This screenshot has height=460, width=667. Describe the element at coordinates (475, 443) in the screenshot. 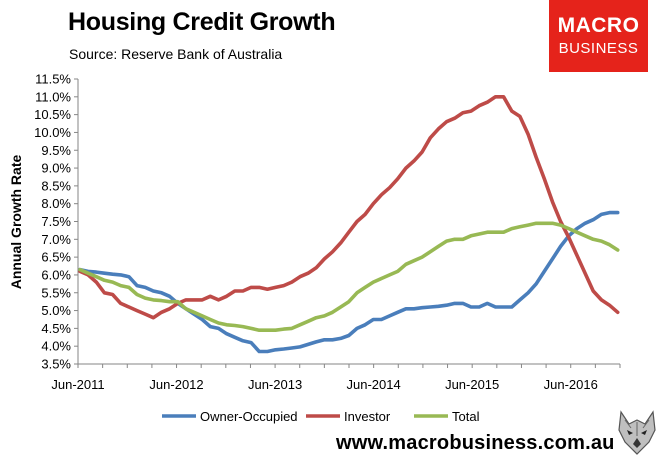

I see `footer-url: www.macrobusiness.com.au` at that location.